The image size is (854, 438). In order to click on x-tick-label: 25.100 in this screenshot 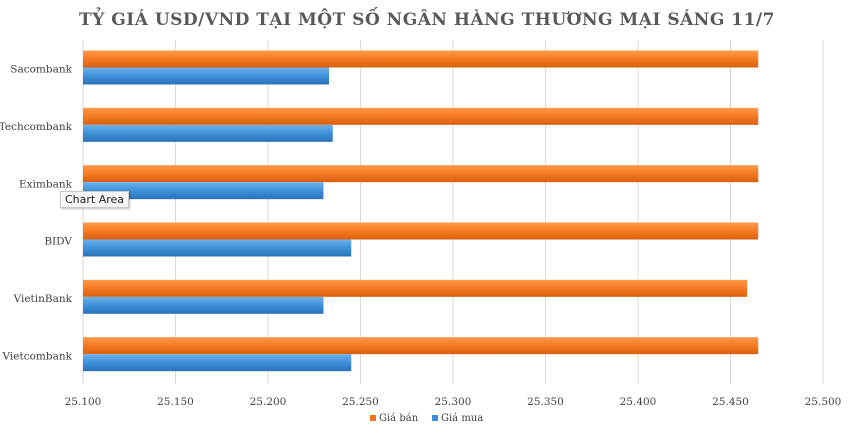, I will do `click(83, 402)`.